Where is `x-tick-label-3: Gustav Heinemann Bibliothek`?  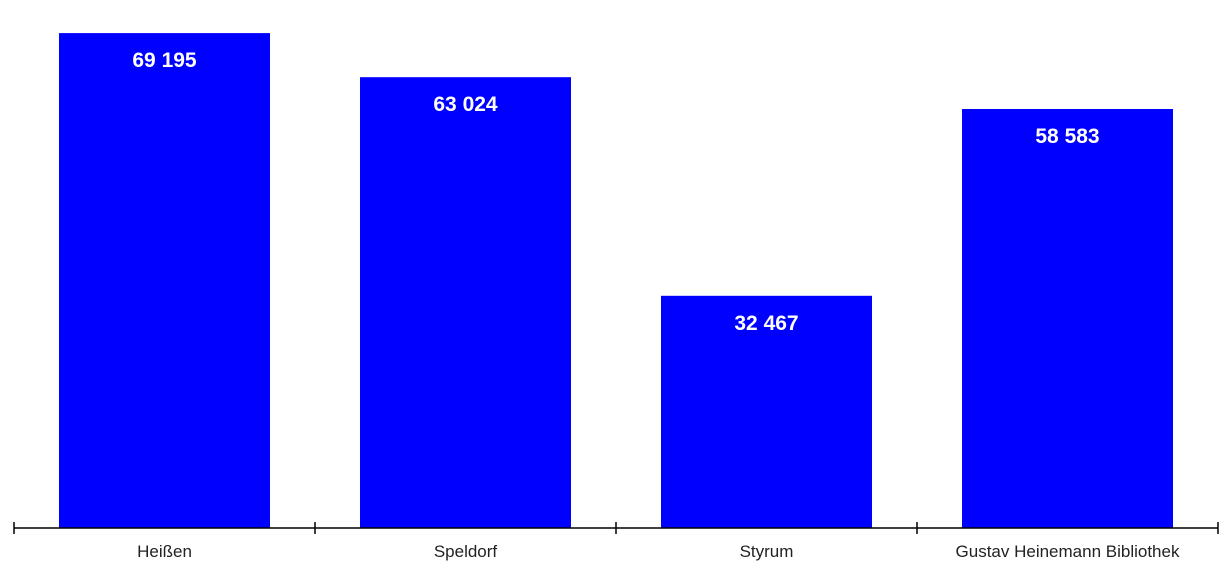 x-tick-label-3: Gustav Heinemann Bibliothek is located at coordinates (1068, 551).